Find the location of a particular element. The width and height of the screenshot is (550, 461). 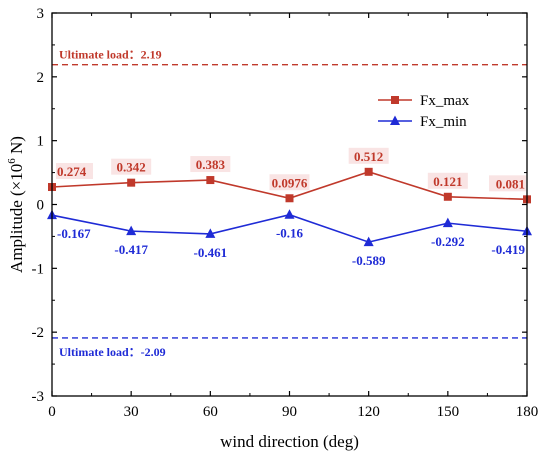

data-label: -0.167 is located at coordinates (74, 233).